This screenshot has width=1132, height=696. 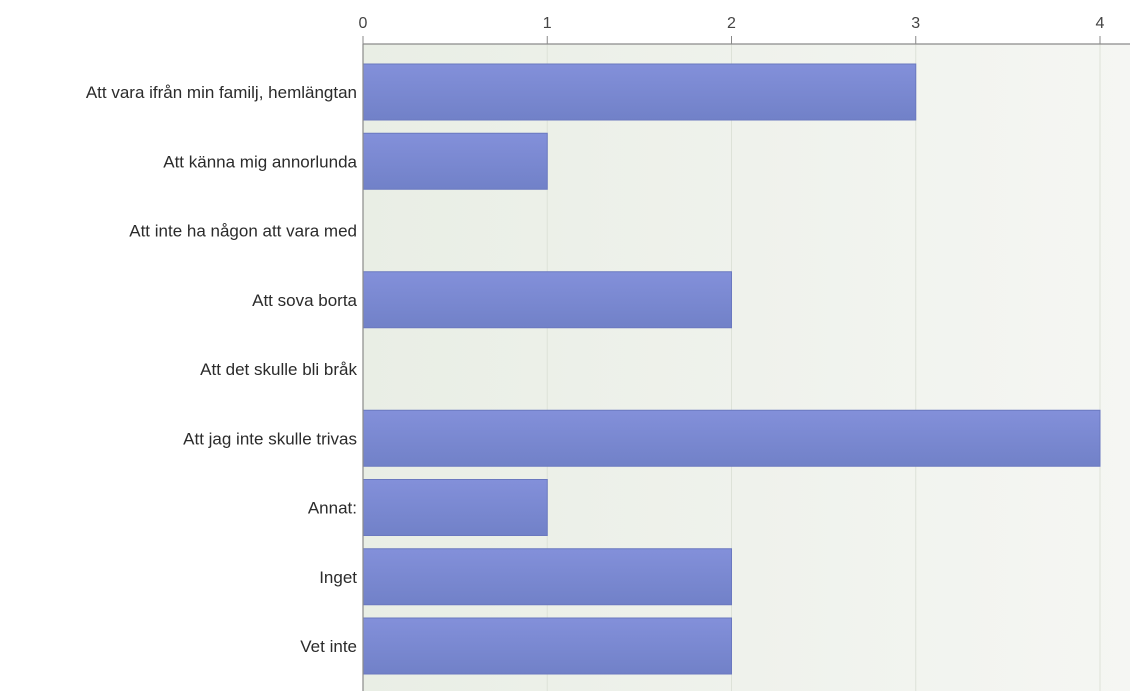 I want to click on category-label: Att det skulle bli bråk, so click(x=278, y=369).